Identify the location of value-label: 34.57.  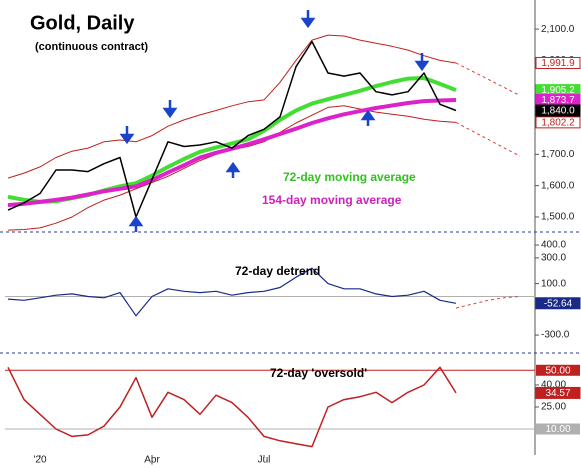
(557, 393).